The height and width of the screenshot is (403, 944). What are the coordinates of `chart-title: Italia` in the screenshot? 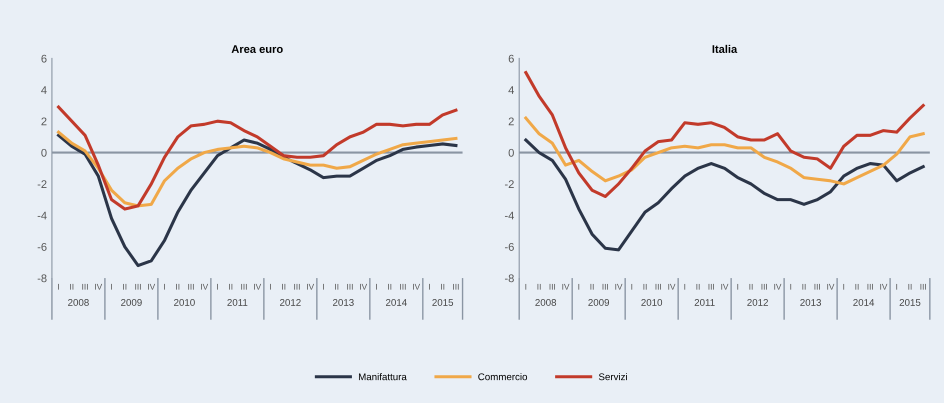 It's located at (725, 48).